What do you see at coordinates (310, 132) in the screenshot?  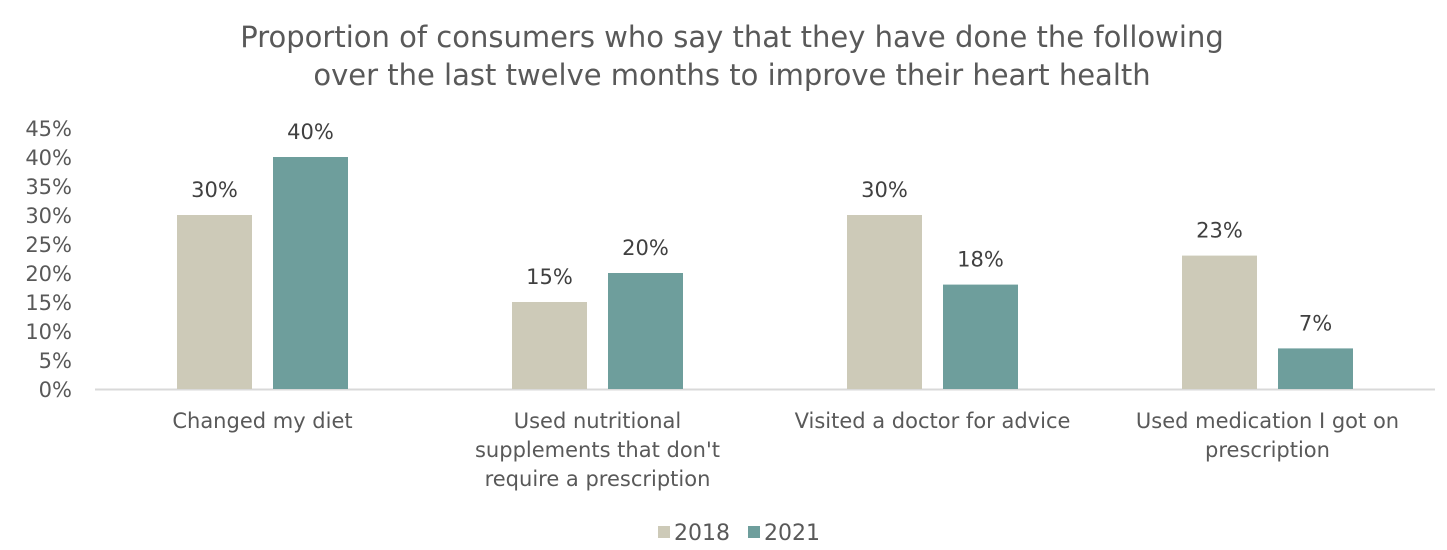 I see `data-label: 40%` at bounding box center [310, 132].